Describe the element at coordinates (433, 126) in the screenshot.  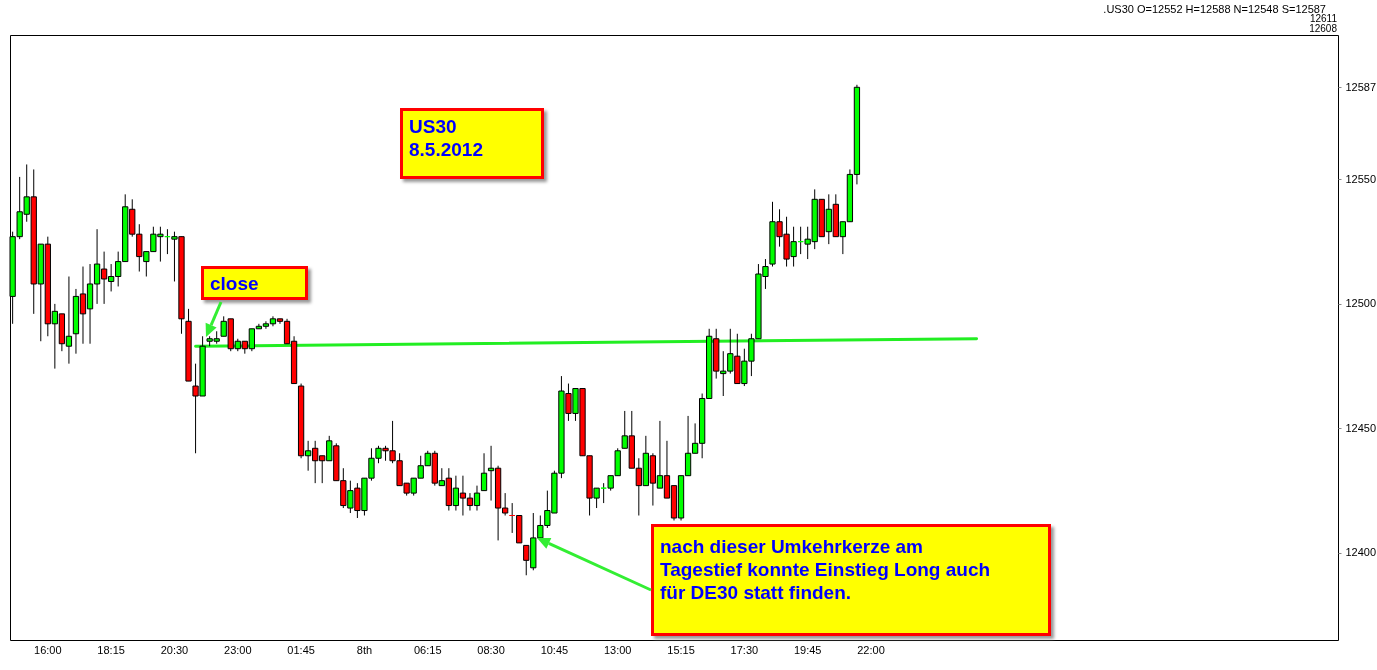
I see `text: US30` at that location.